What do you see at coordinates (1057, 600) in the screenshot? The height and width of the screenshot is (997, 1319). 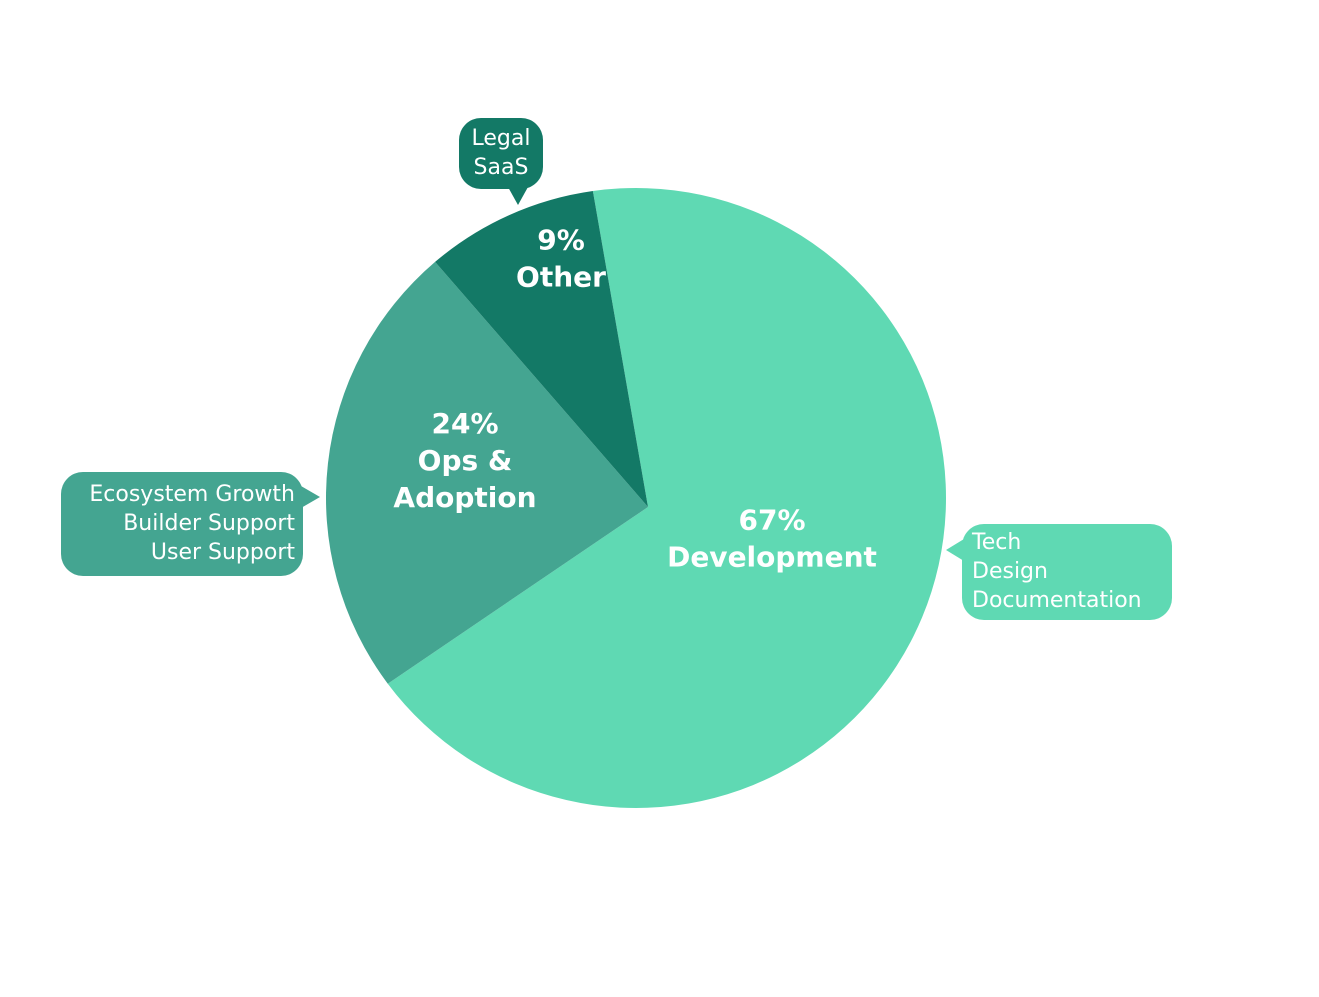 I see `callout-item: Documentation` at bounding box center [1057, 600].